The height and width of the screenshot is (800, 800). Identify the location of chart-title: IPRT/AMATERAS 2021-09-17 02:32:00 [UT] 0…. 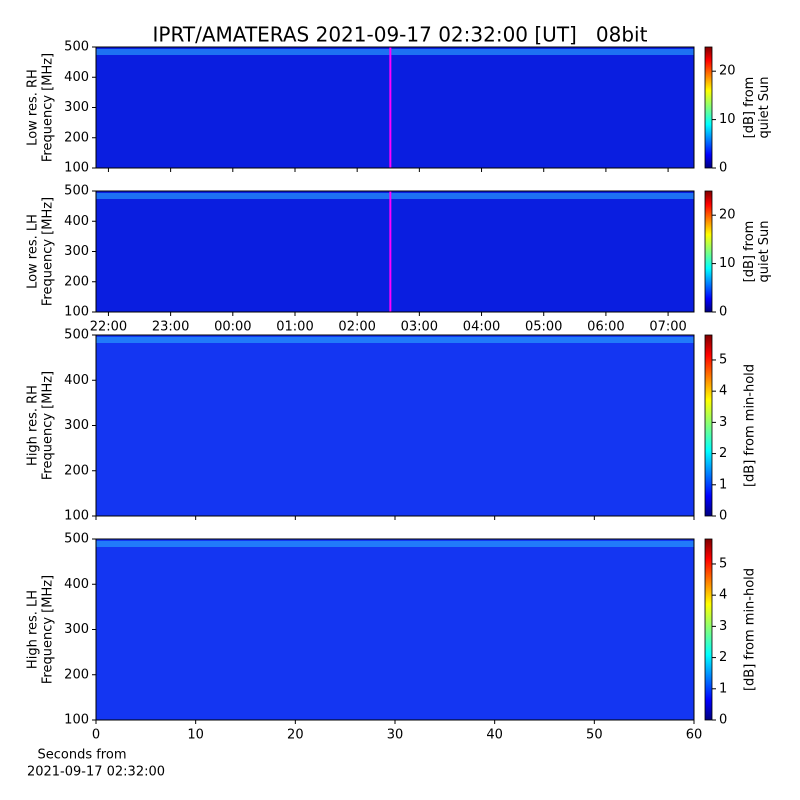
(400, 35).